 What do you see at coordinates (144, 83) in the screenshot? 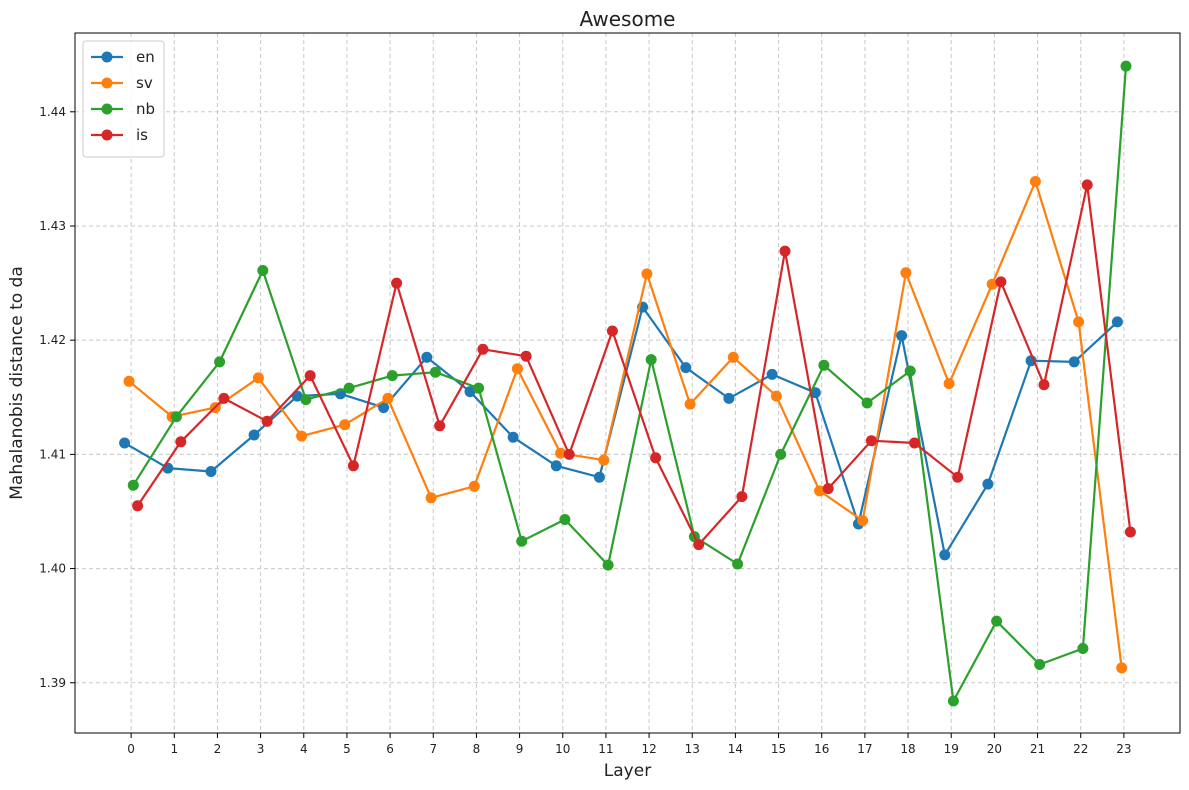
I see `legend-label-sv: sv` at bounding box center [144, 83].